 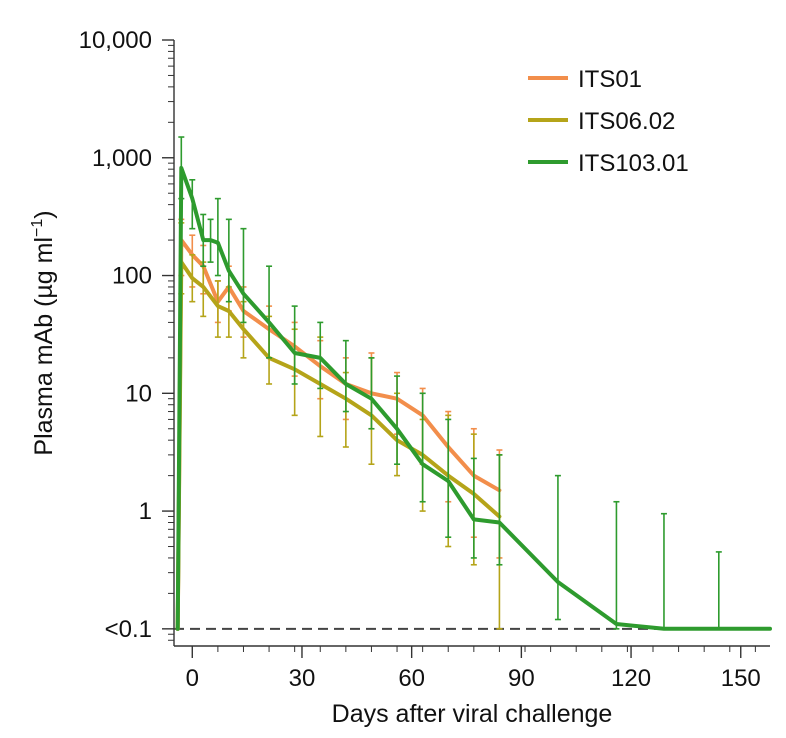 I want to click on y-axis-title-close: ), so click(x=44, y=214).